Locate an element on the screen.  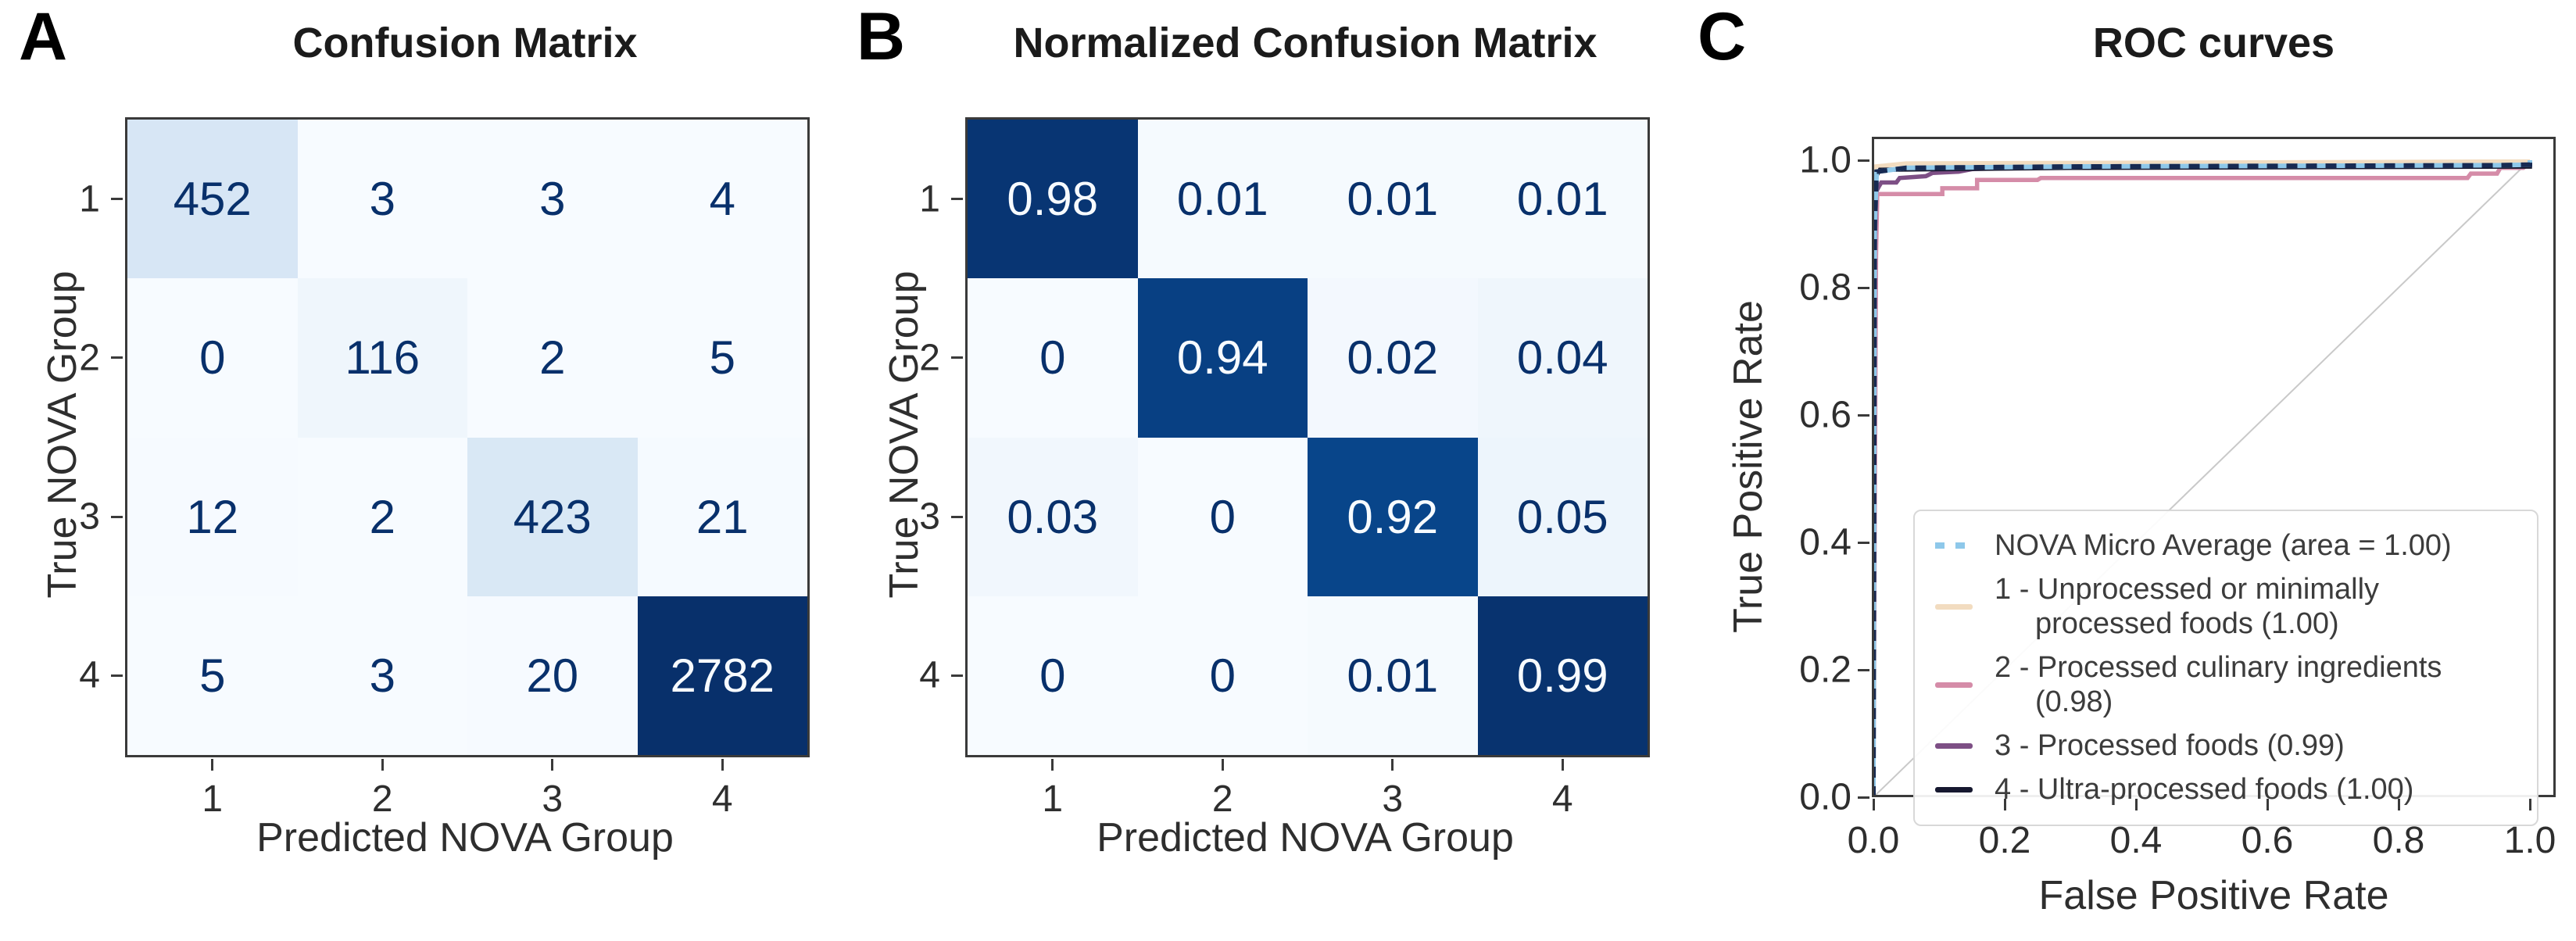
y-tick-label: 4 is located at coordinates (89, 675).